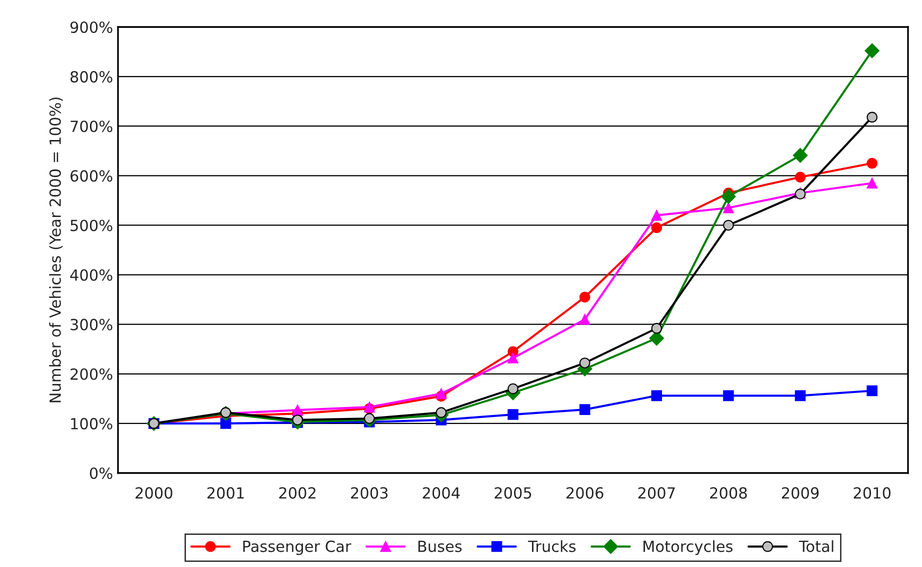 The image size is (922, 567). What do you see at coordinates (101, 473) in the screenshot?
I see `y-tick-label: 0%` at bounding box center [101, 473].